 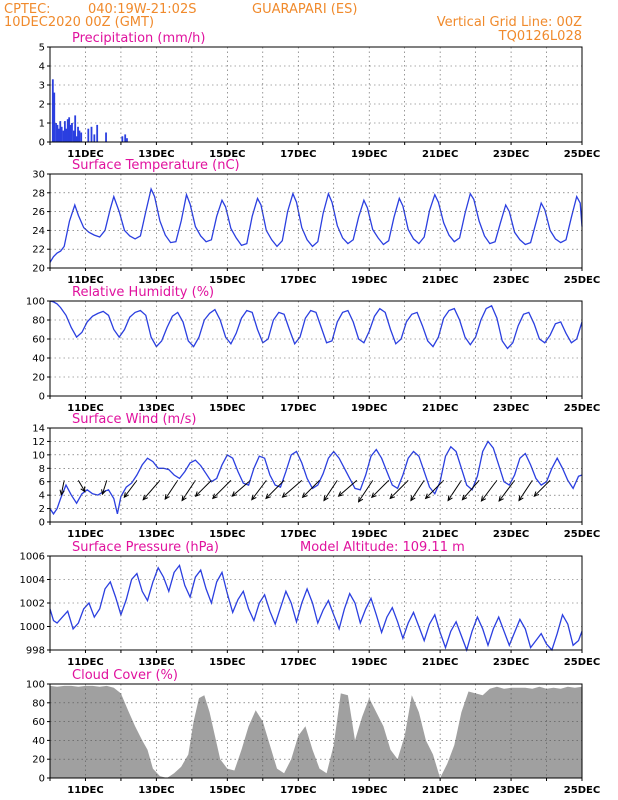 I want to click on humidity-panel-title: Relative Humidity (%), so click(x=143, y=292).